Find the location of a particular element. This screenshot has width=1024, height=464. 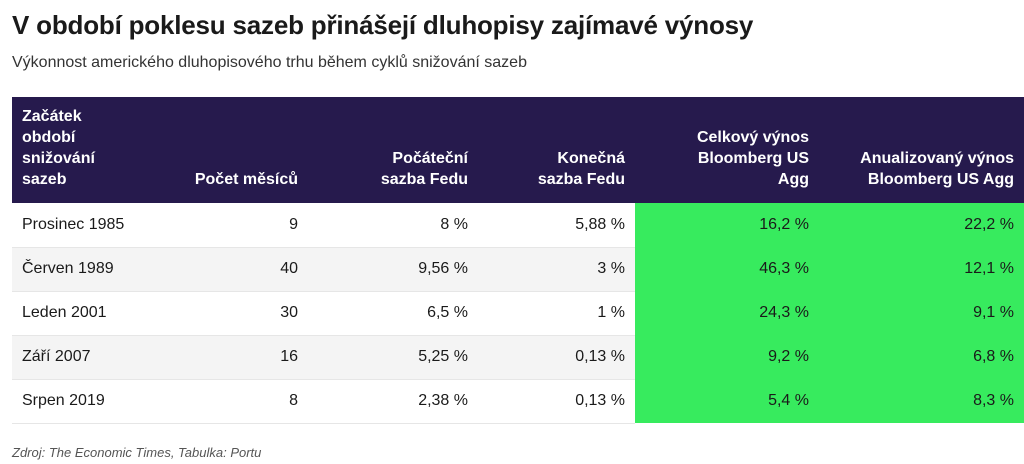

table-row: Srpen 2019 8 2,38 % 0,13 % 5,4 % 8,3 % is located at coordinates (518, 401).